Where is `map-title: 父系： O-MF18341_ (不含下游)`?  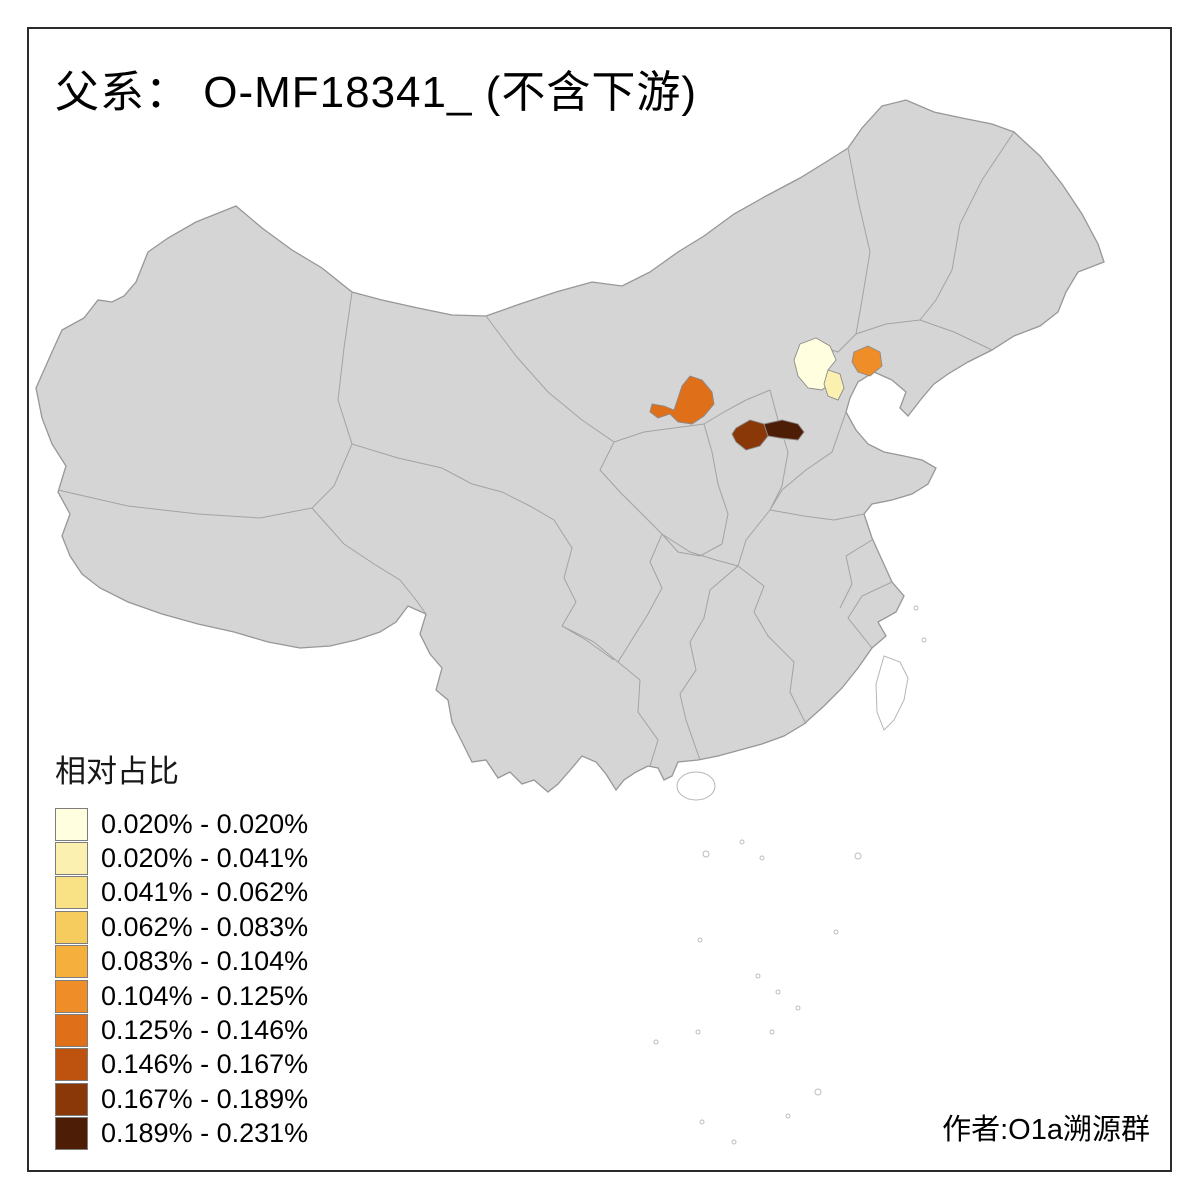 map-title: 父系： O-MF18341_ (不含下游) is located at coordinates (376, 92).